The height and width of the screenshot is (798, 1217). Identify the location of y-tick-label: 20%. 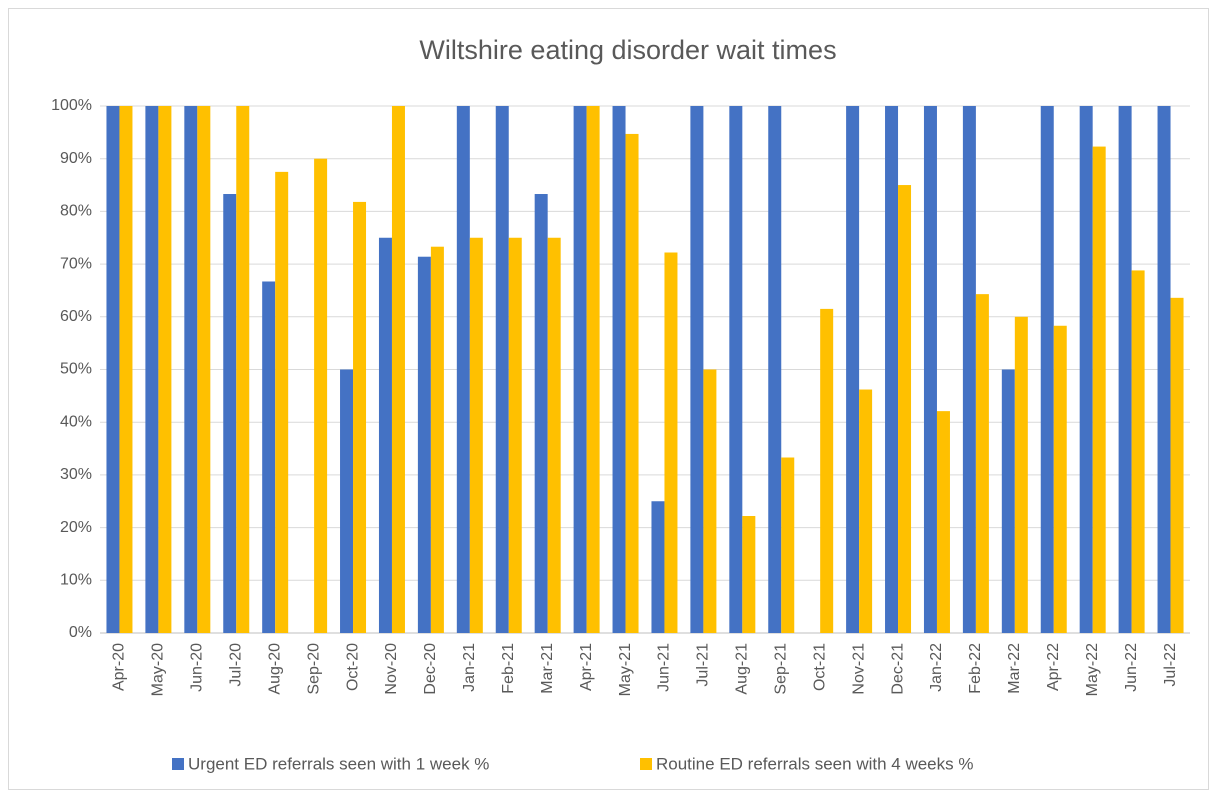
(76, 527).